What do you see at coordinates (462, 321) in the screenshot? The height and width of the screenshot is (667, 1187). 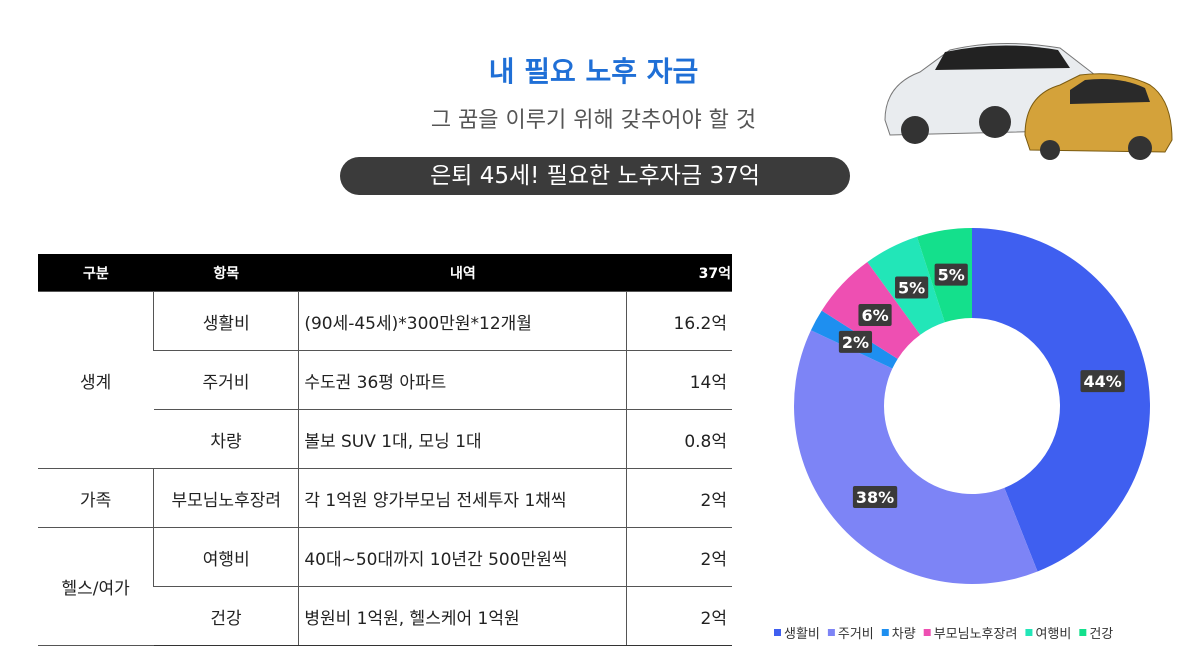 I see `table-cell: (90세-45세)*300만원*12개월` at bounding box center [462, 321].